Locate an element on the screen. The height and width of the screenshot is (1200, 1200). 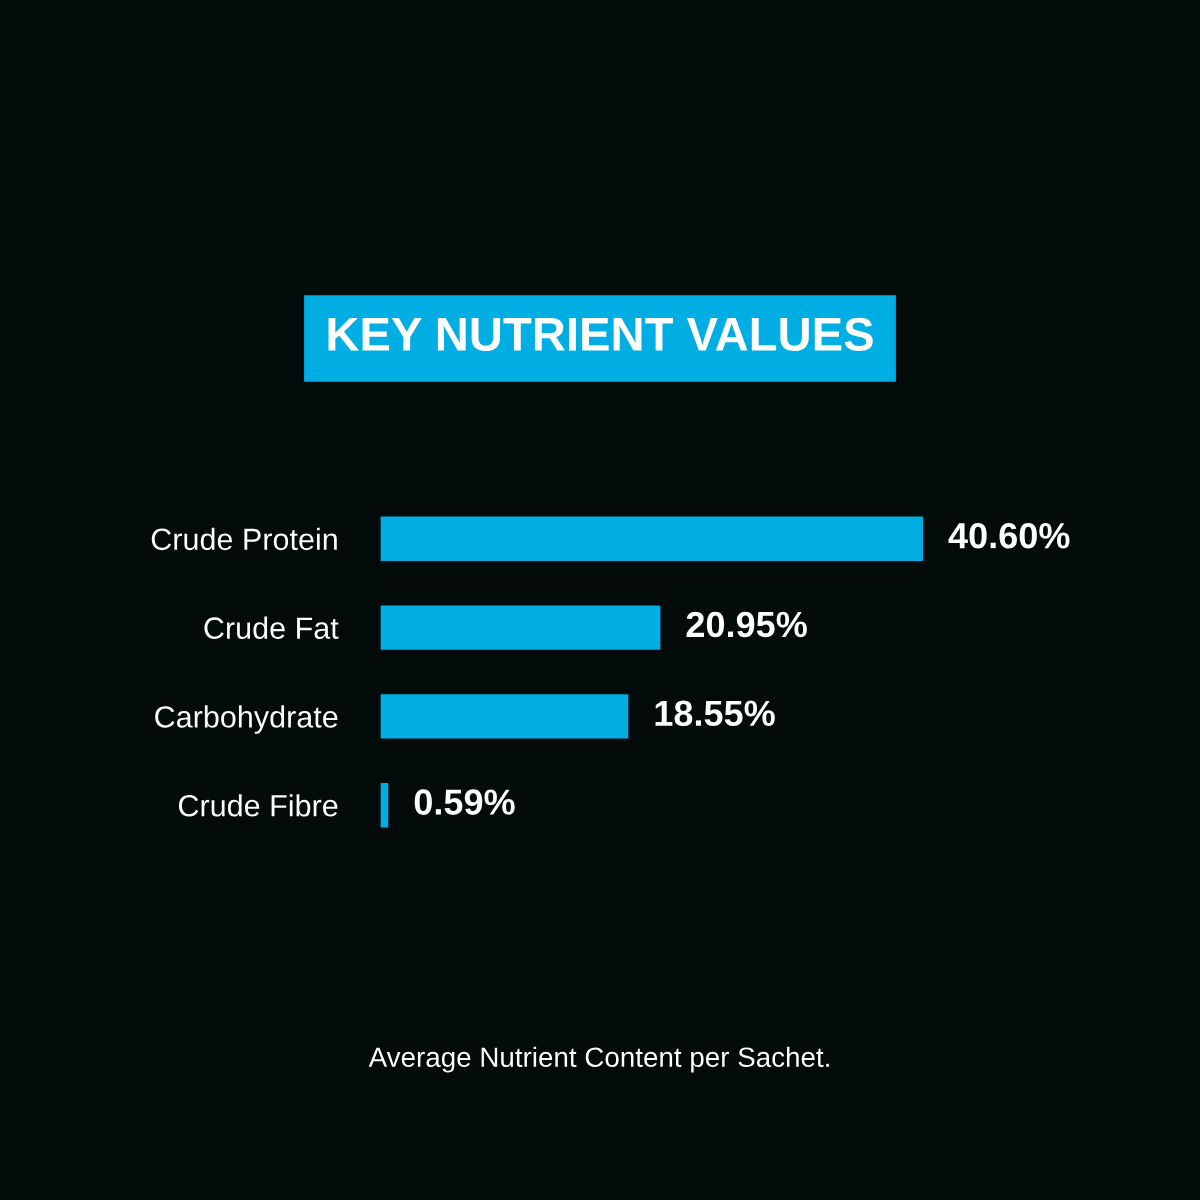
y-tick-label: Crude Fibre is located at coordinates (258, 805).